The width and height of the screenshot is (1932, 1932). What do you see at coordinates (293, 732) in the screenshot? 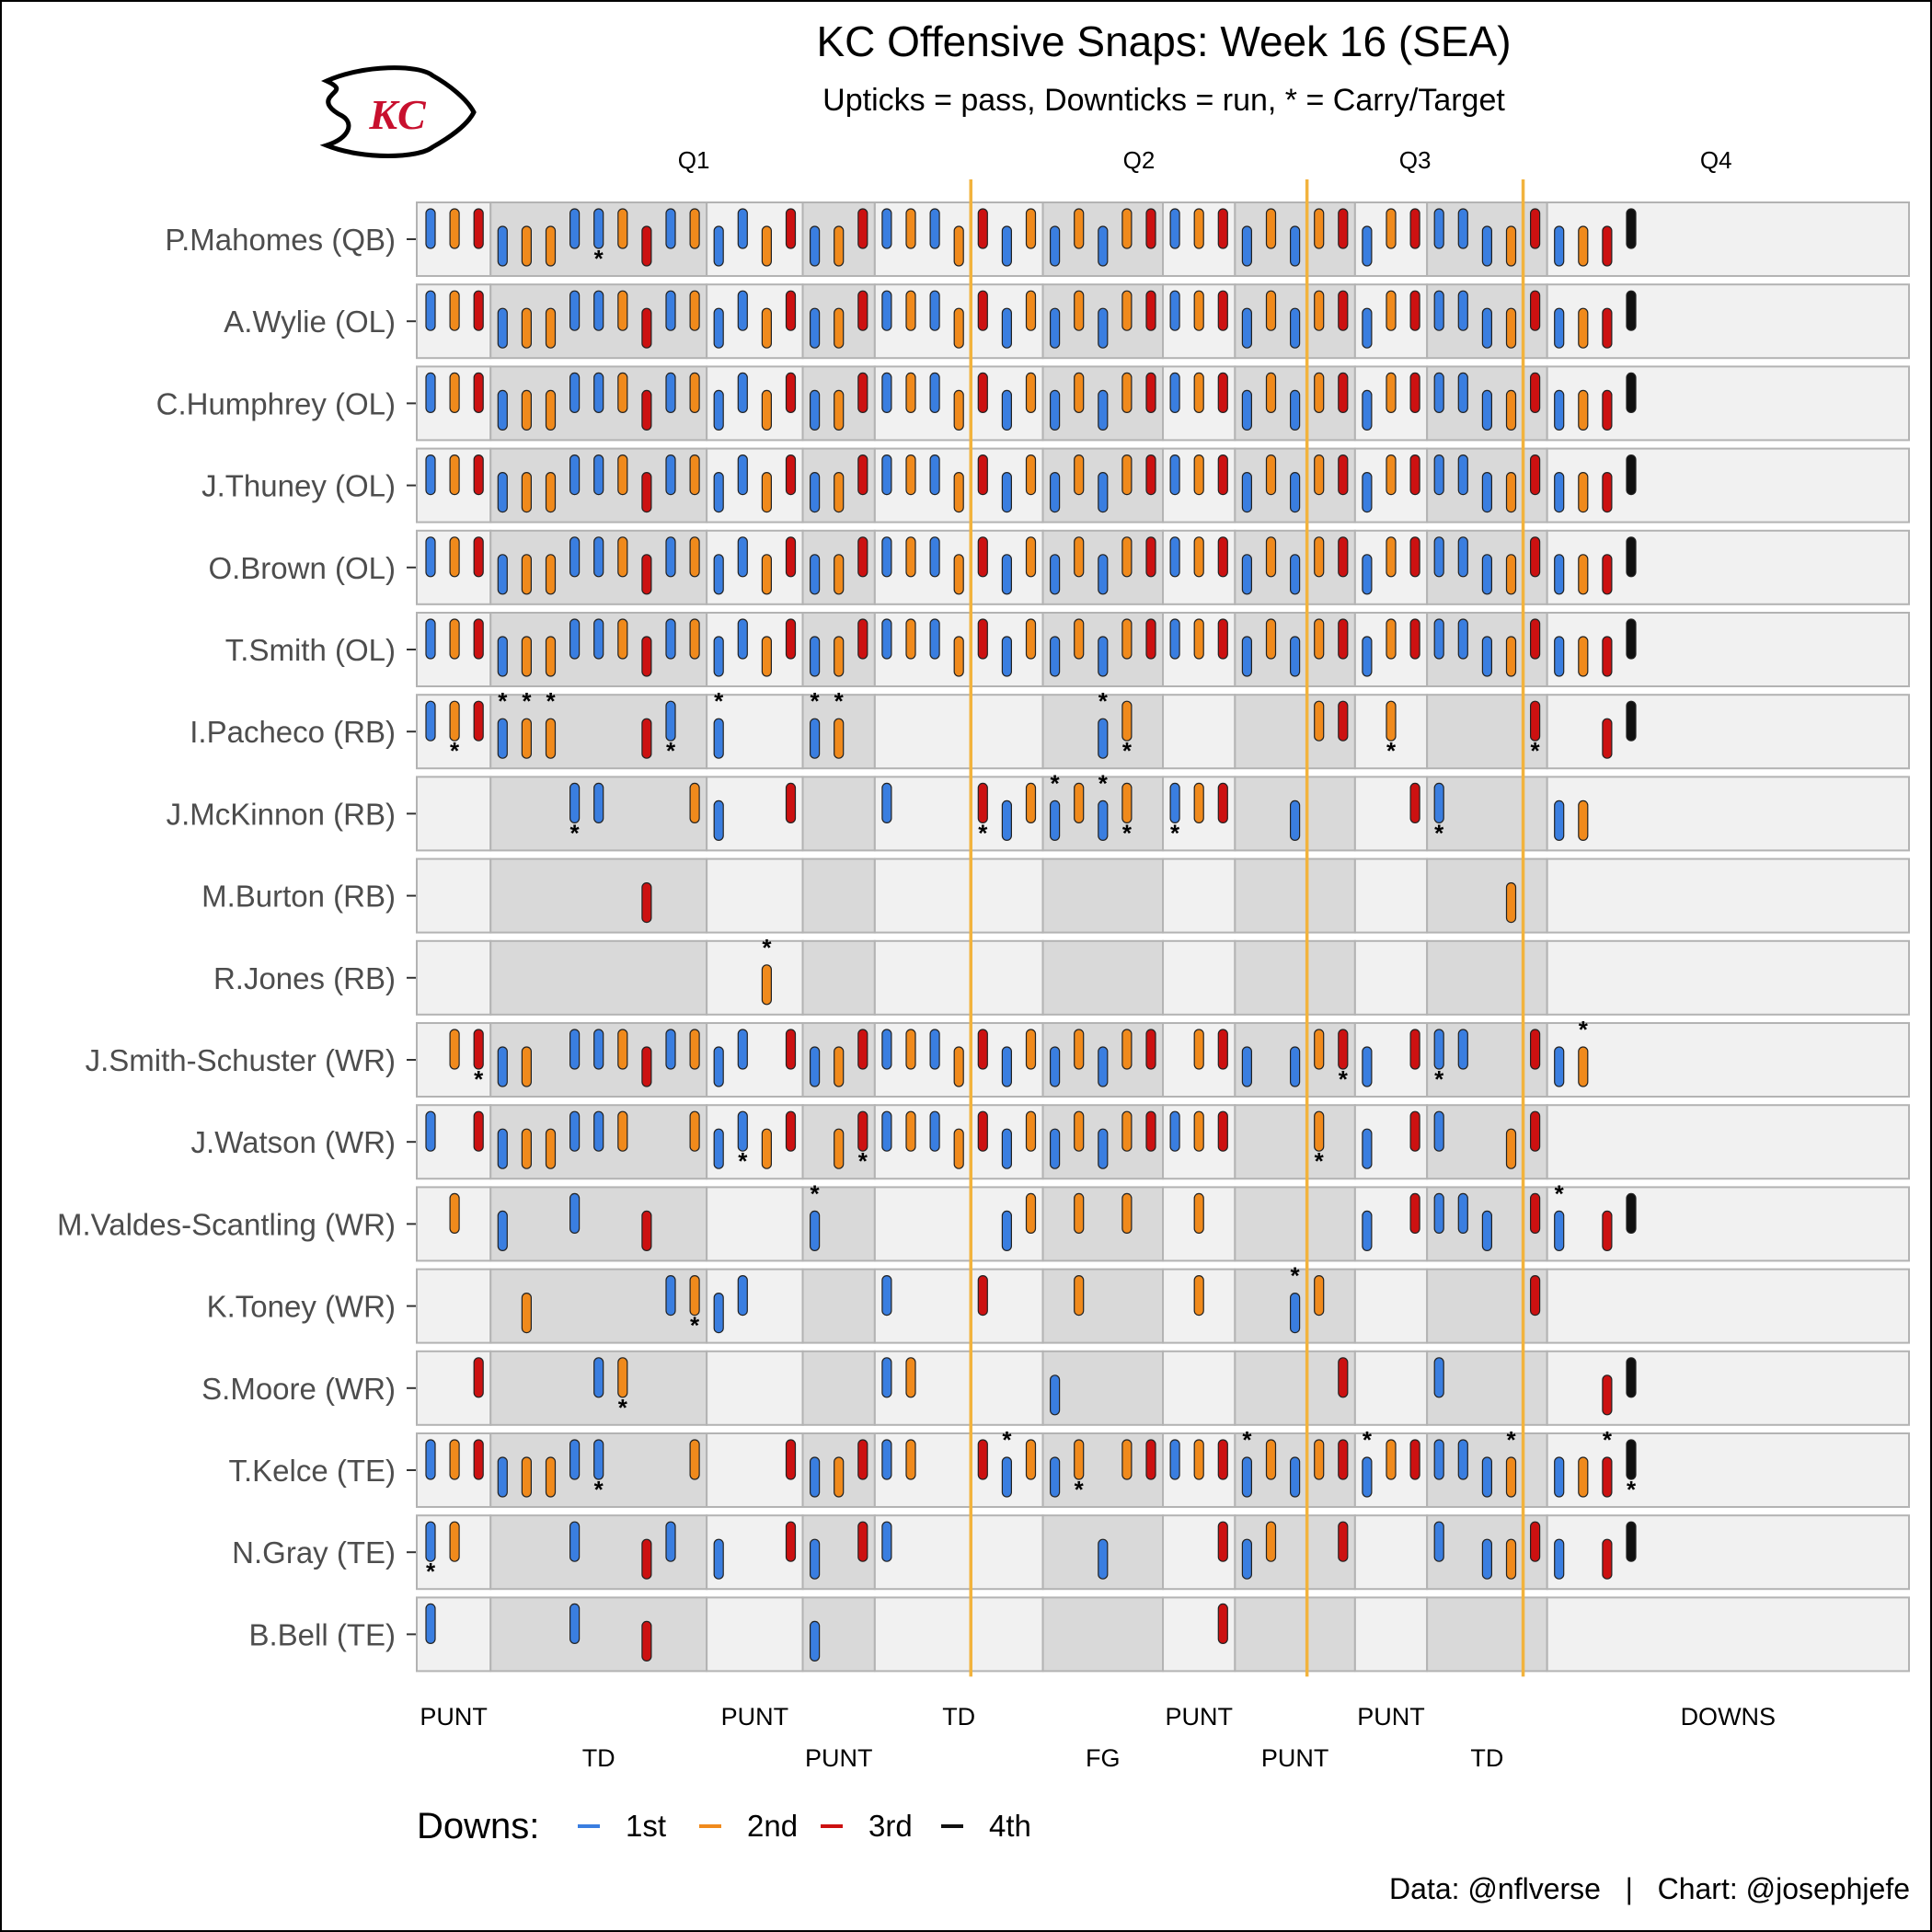
I see `player-label: I.Pacheco (RB)` at bounding box center [293, 732].